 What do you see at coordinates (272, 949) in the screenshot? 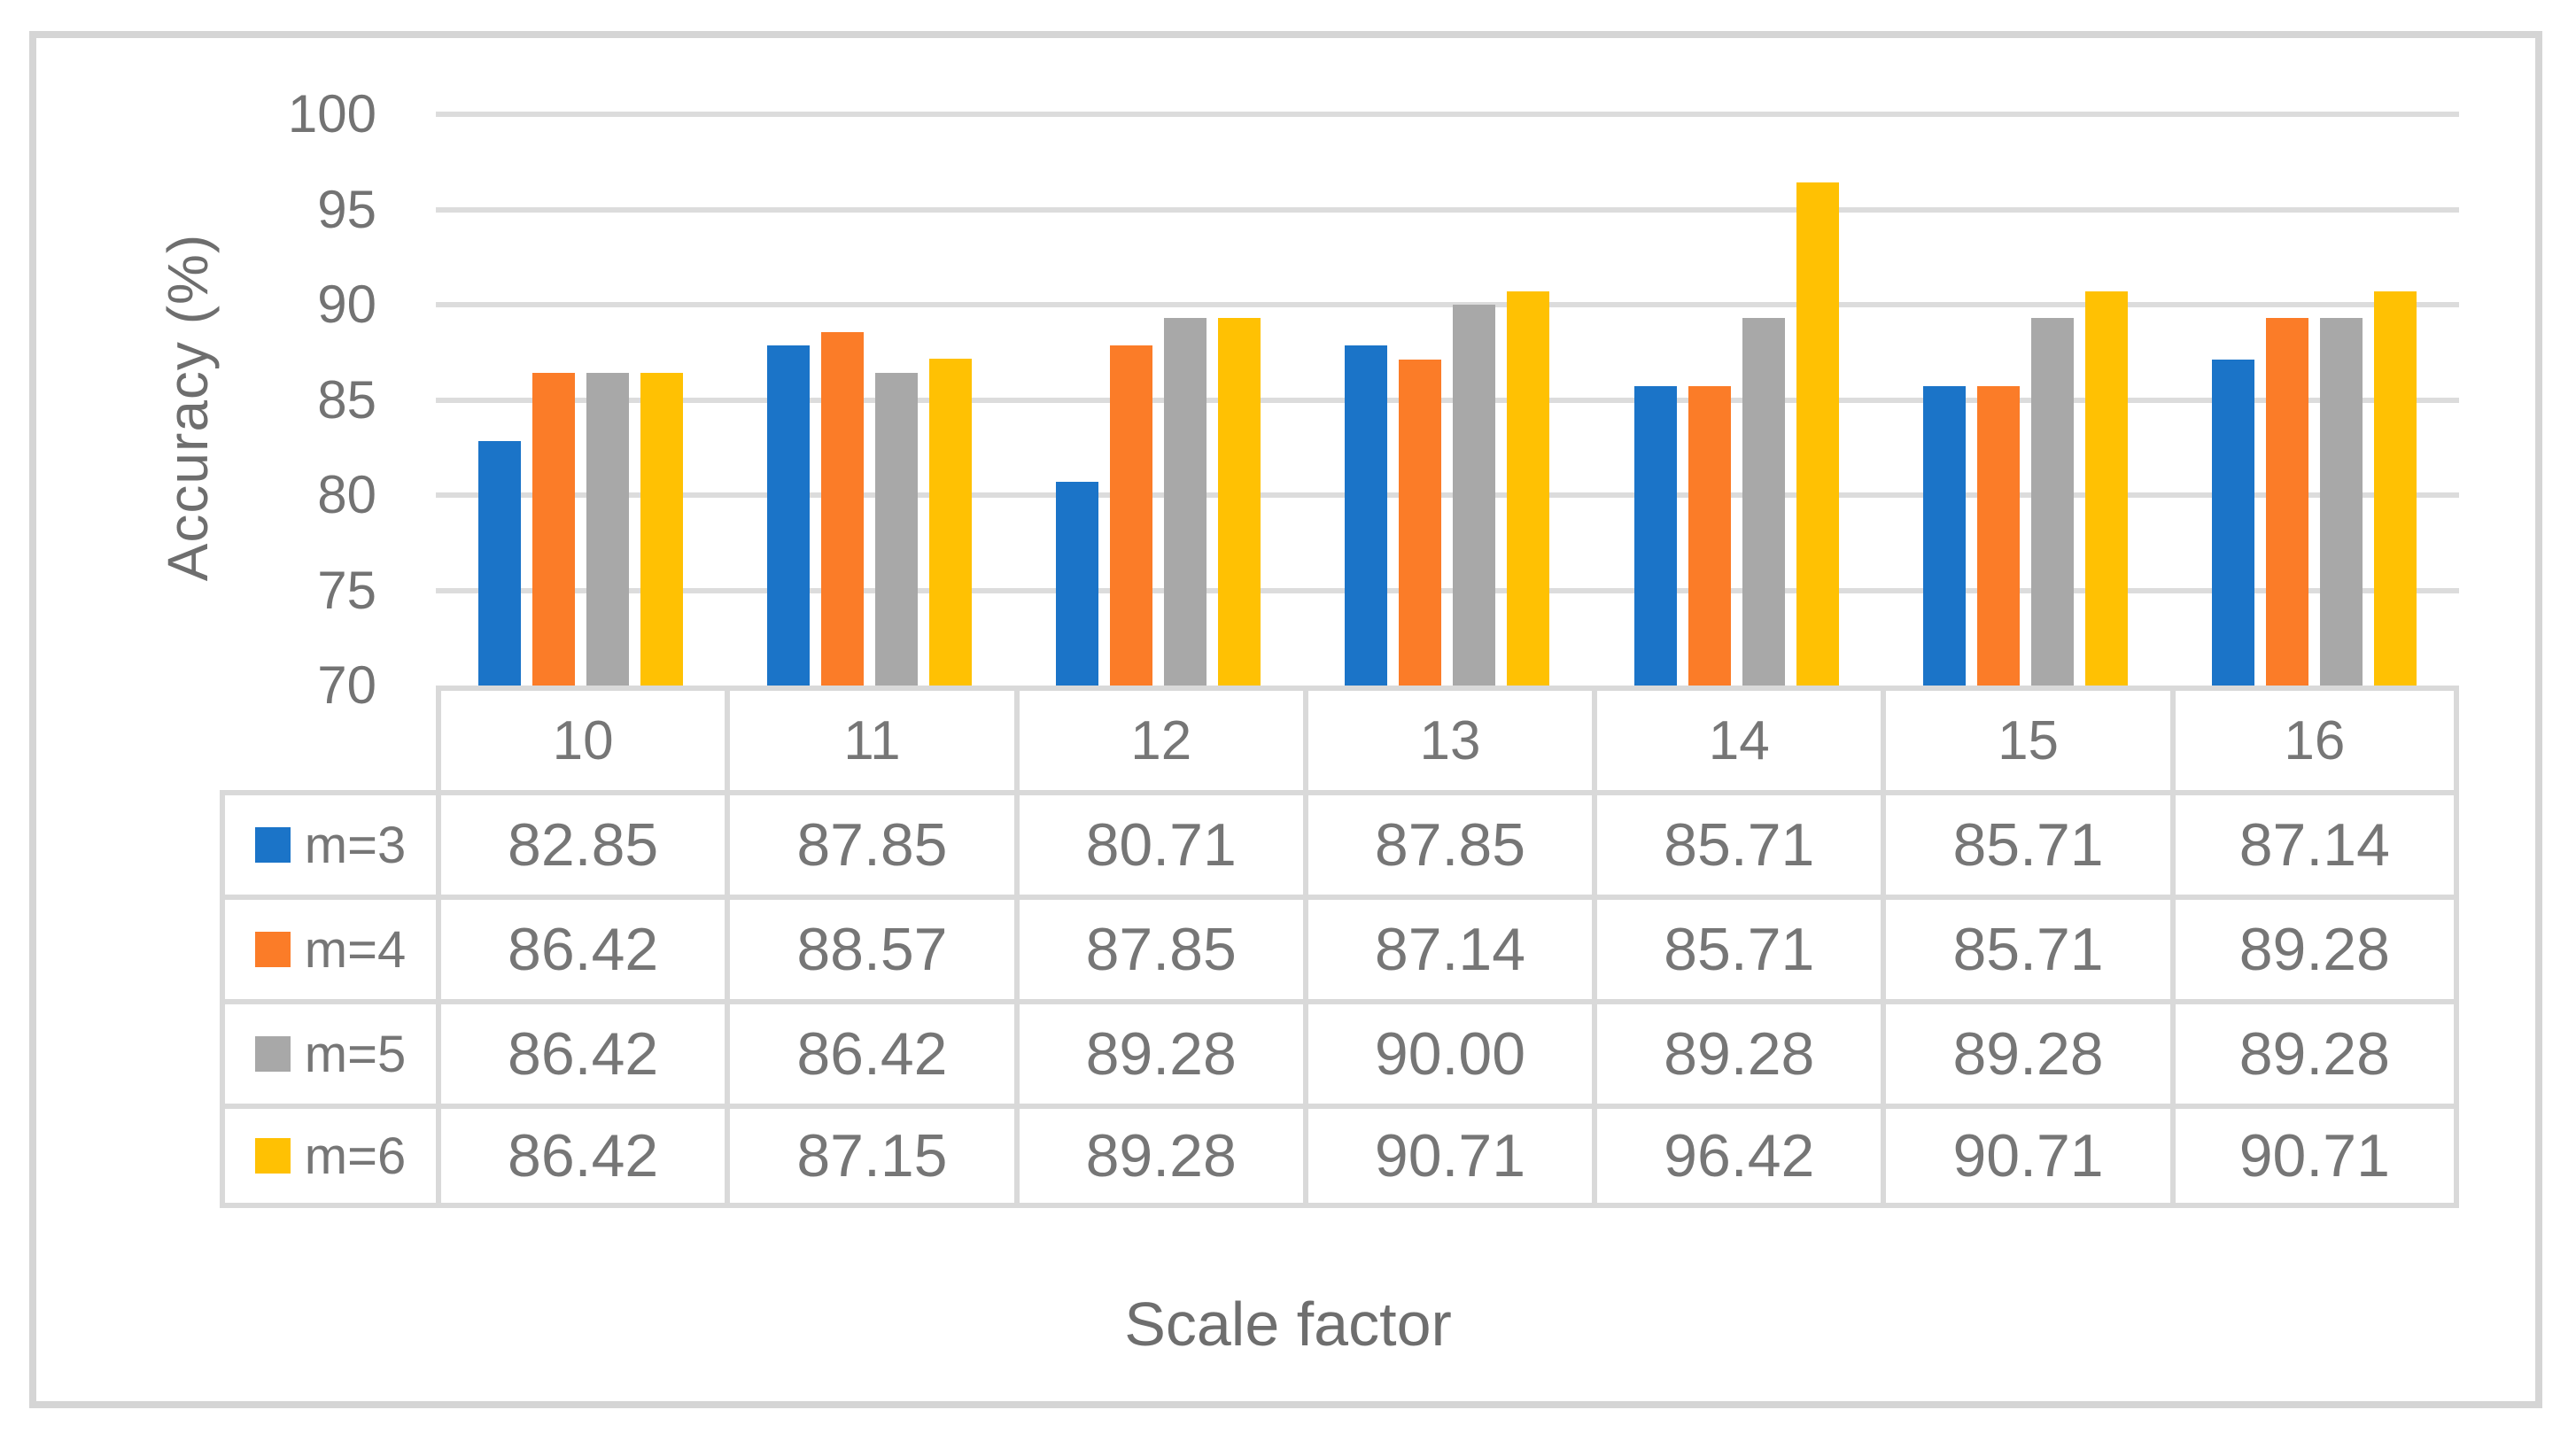
I see `legend-swatch-m4` at bounding box center [272, 949].